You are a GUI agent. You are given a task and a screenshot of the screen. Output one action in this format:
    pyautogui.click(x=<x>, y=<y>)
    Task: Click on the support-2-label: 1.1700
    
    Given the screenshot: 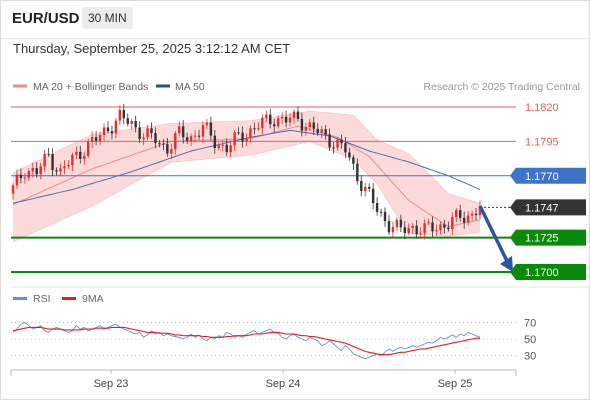 What is the action you would take?
    pyautogui.click(x=542, y=273)
    